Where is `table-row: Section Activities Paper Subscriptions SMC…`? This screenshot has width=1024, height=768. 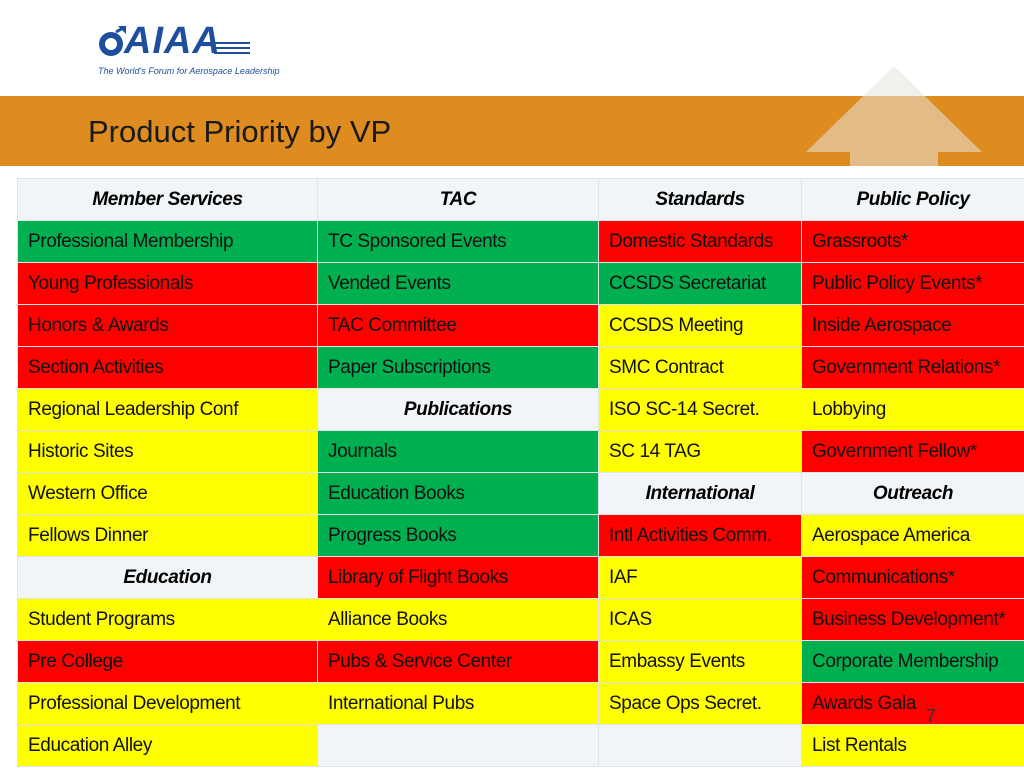 table-row: Section Activities Paper Subscriptions SMC… is located at coordinates (520, 367).